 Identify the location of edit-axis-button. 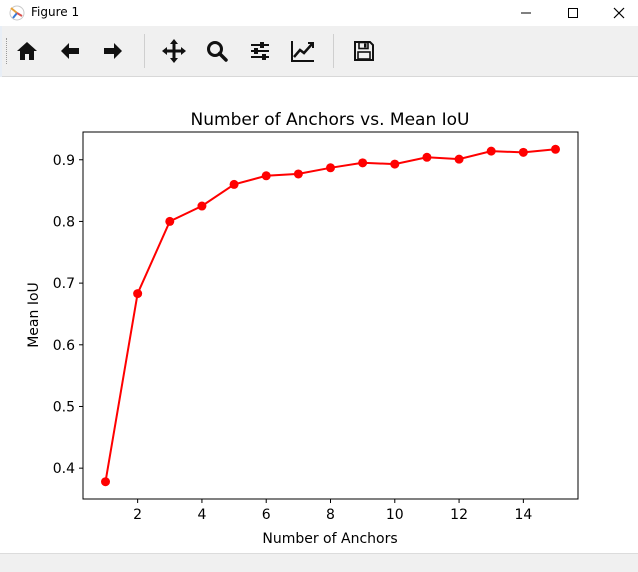
(303, 51).